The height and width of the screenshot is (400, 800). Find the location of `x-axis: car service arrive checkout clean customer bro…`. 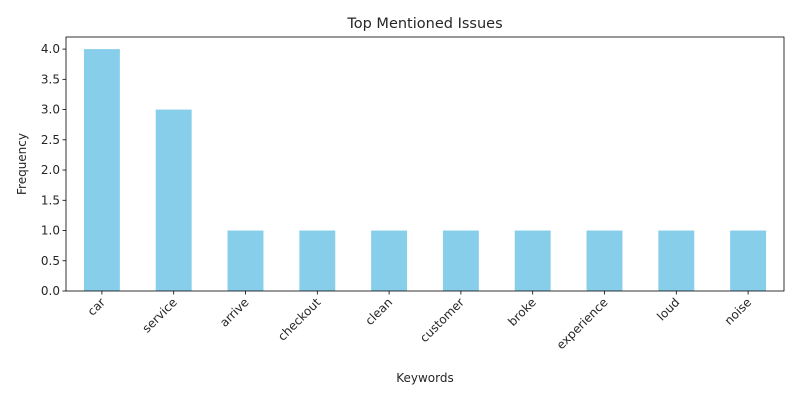

x-axis: car service arrive checkout clean customer bro… is located at coordinates (419, 321).